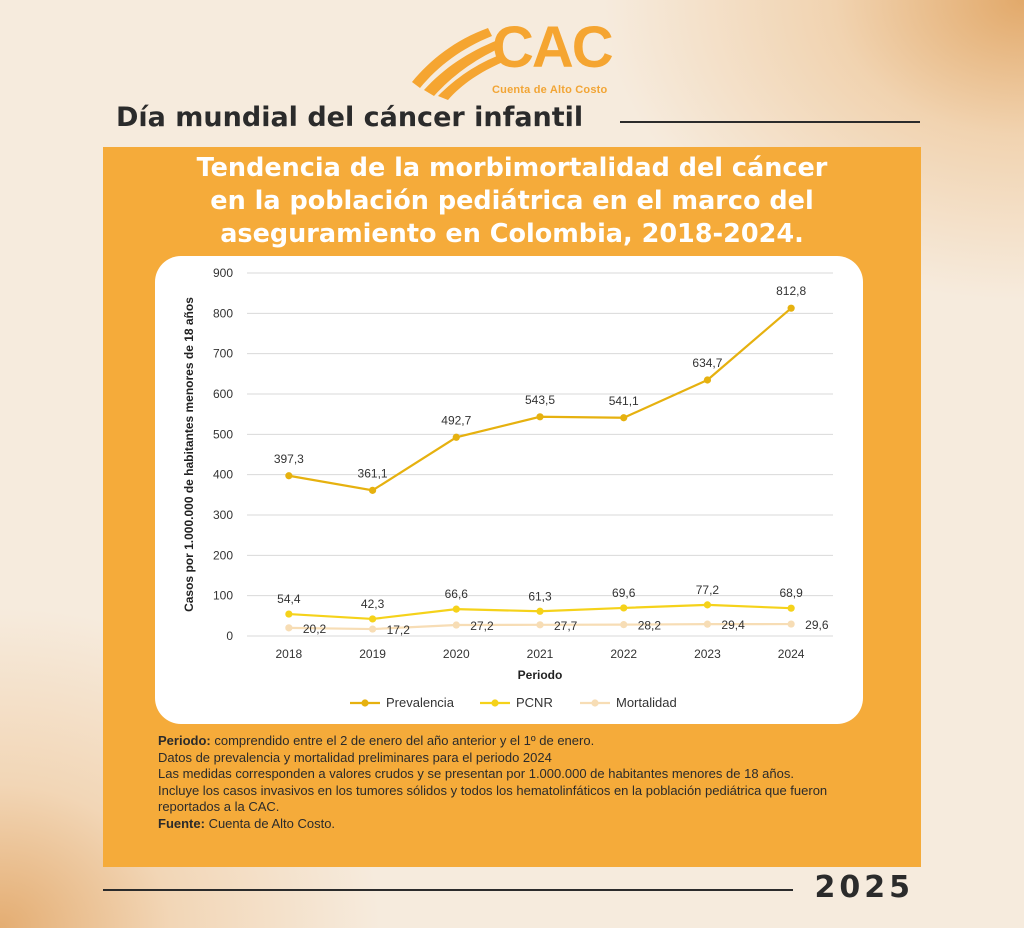 The width and height of the screenshot is (1024, 928). Describe the element at coordinates (270, 823) in the screenshot. I see `note-fuente-text: Cuenta de Alto Costo.` at that location.